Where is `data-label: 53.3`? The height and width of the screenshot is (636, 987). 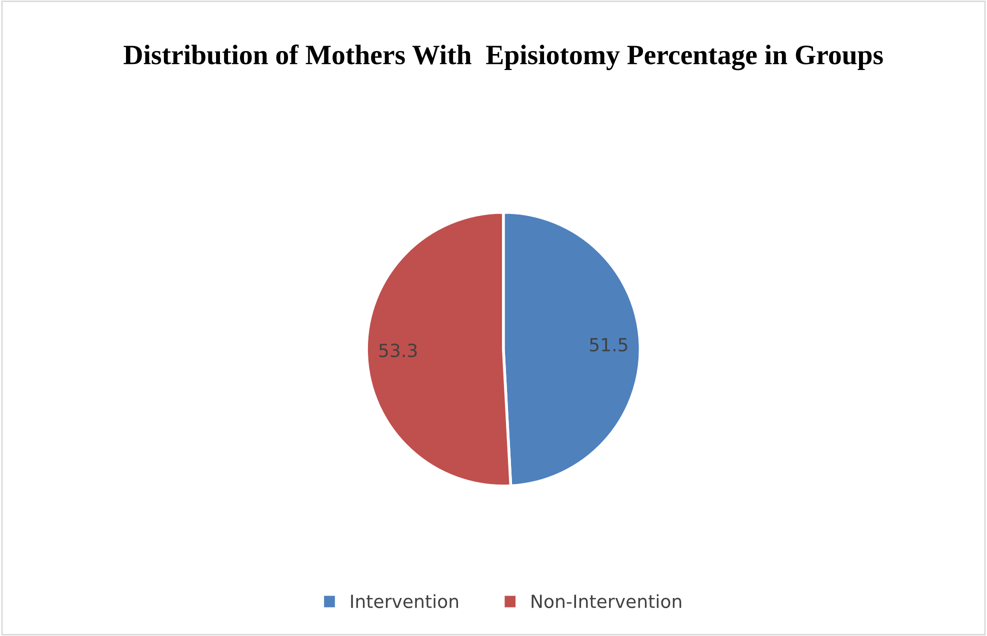 data-label: 53.3 is located at coordinates (398, 351).